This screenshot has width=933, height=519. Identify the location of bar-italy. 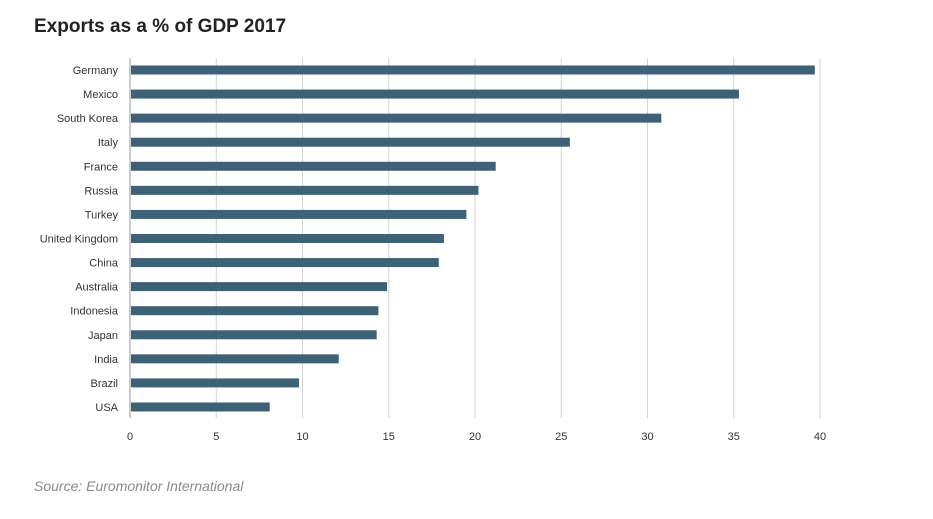
(350, 142).